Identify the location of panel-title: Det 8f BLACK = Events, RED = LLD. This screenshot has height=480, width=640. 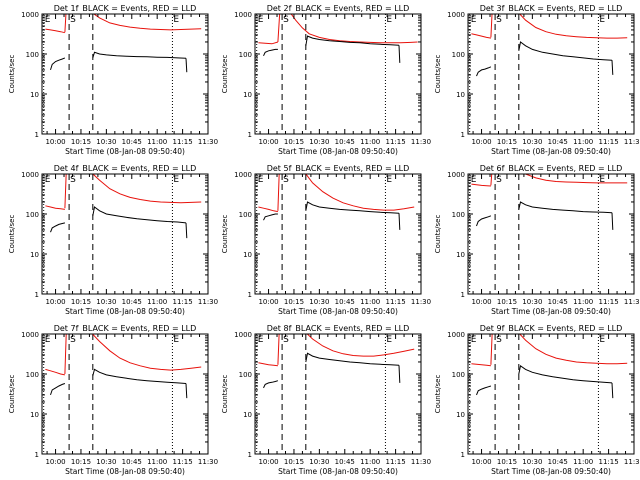
(338, 328).